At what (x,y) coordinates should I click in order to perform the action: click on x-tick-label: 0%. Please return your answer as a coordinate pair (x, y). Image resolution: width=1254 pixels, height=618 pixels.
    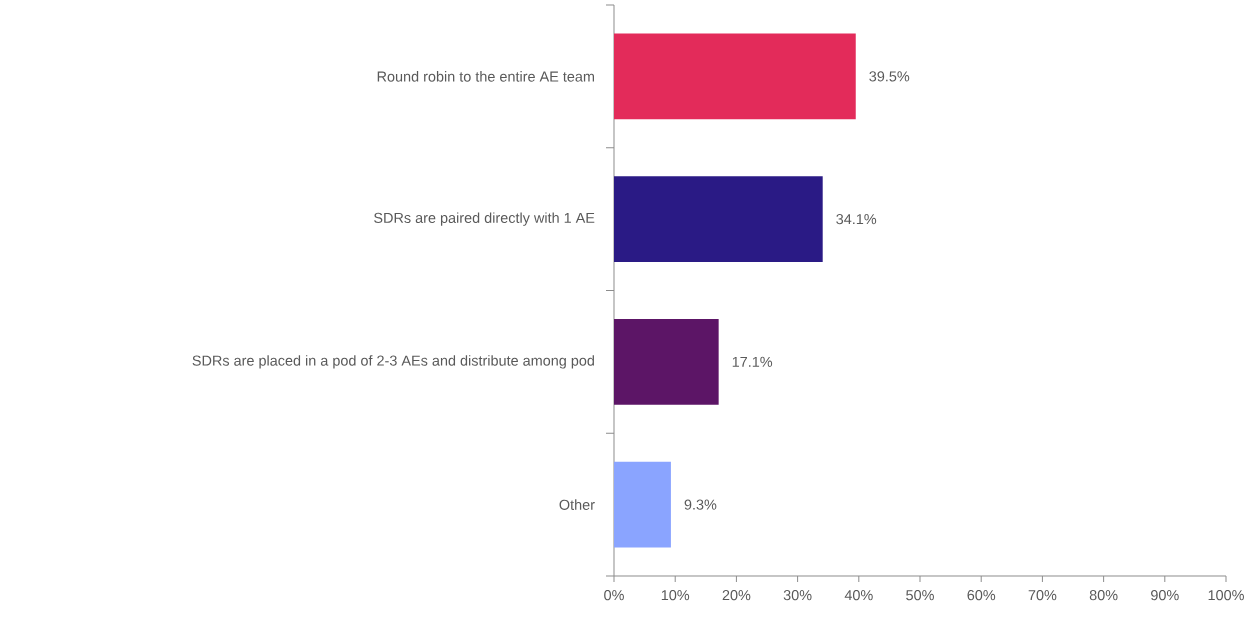
    Looking at the image, I should click on (614, 595).